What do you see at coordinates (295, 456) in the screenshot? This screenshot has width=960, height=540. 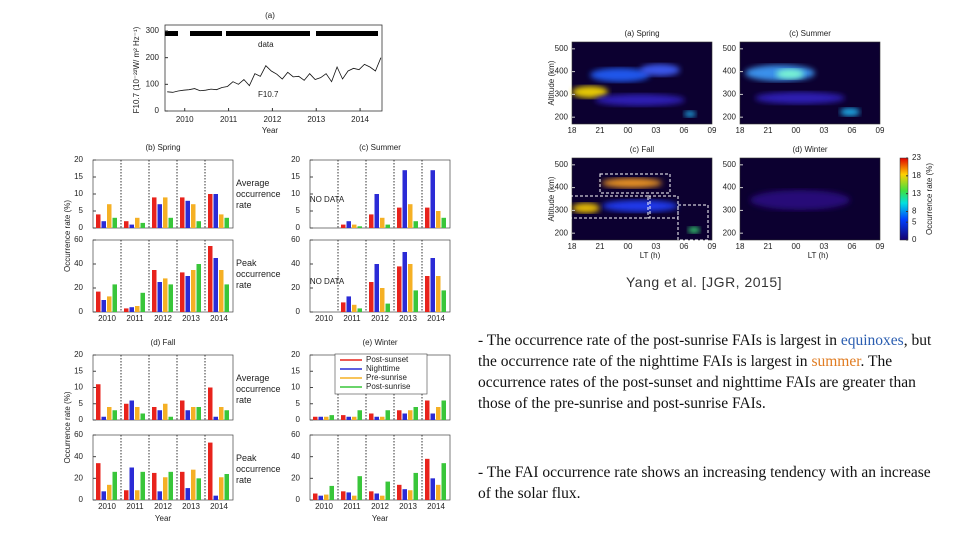 I see `y-tick-label: 40` at bounding box center [295, 456].